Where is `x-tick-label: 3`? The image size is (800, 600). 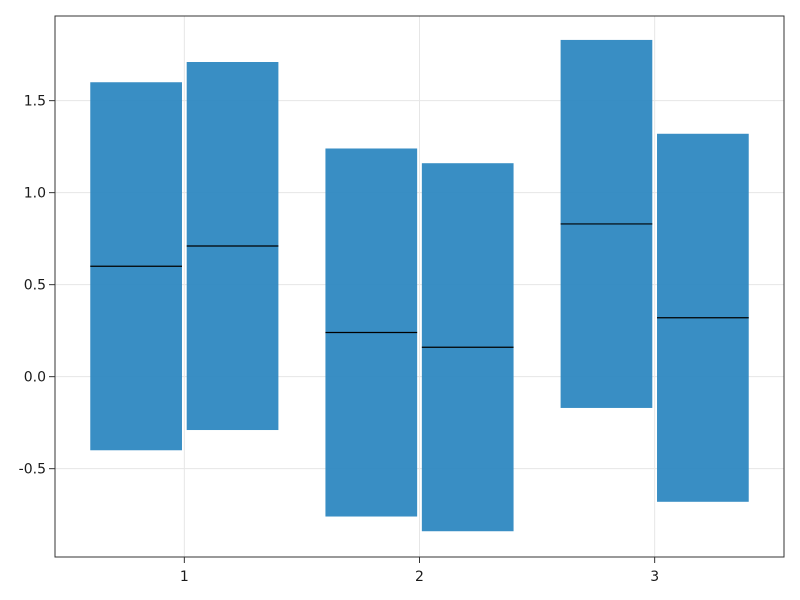 x-tick-label: 3 is located at coordinates (654, 577).